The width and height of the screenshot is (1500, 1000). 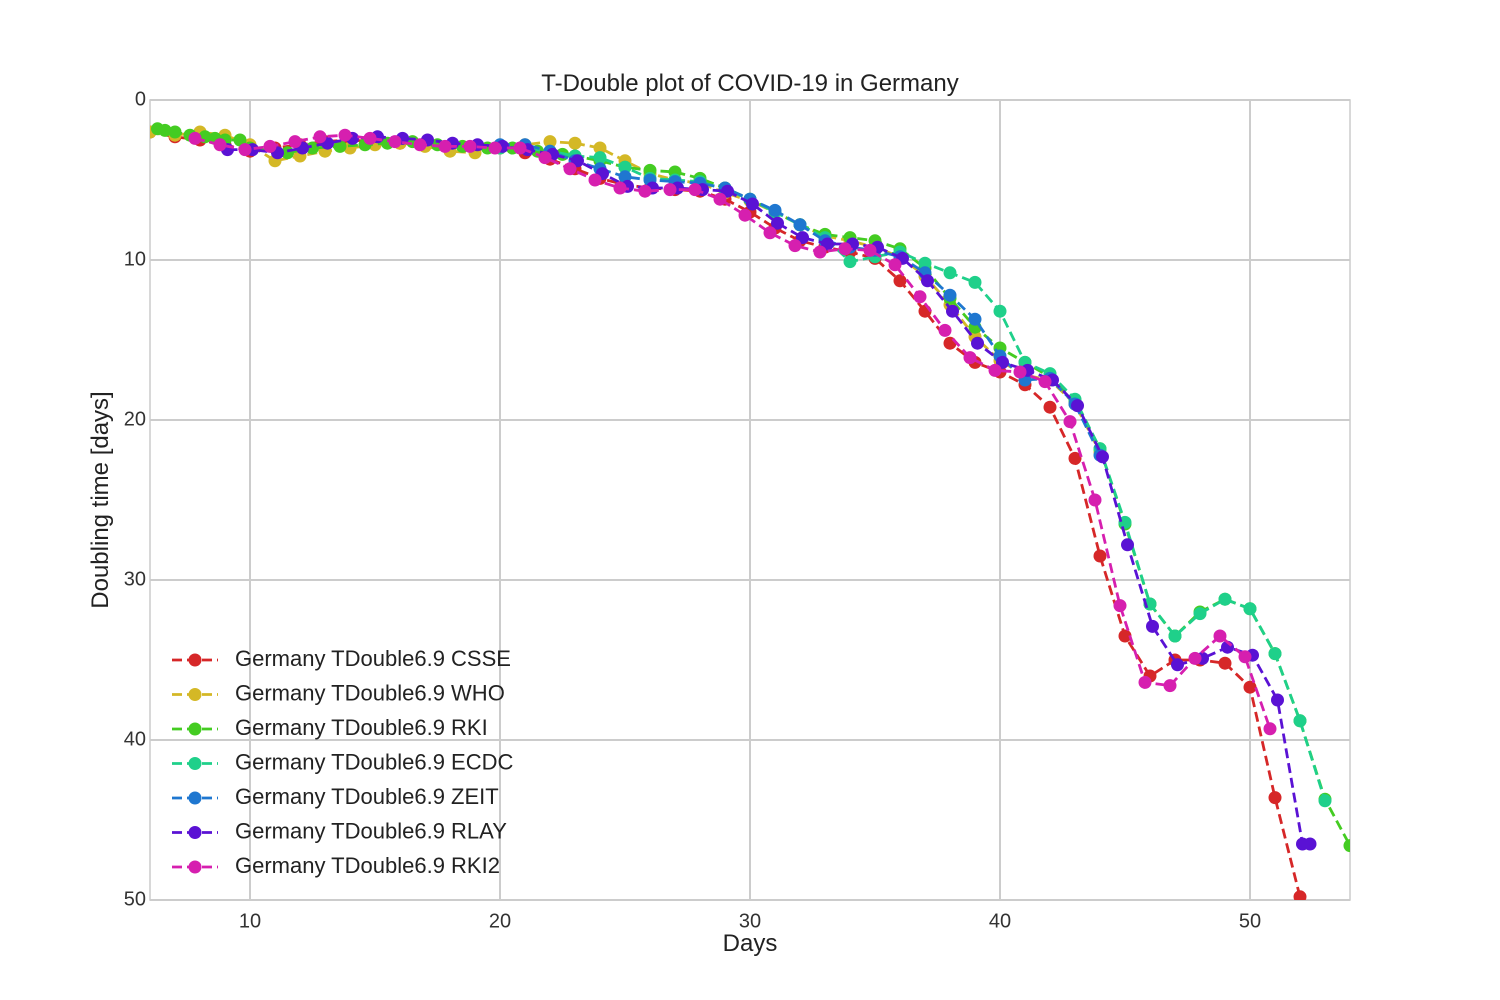 I want to click on legend-label: Germany TDouble6.9 RLAY, so click(x=371, y=830).